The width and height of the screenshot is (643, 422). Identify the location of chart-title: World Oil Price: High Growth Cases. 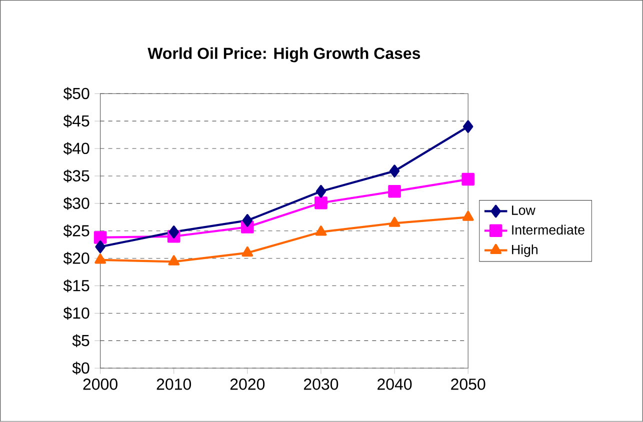
(284, 54).